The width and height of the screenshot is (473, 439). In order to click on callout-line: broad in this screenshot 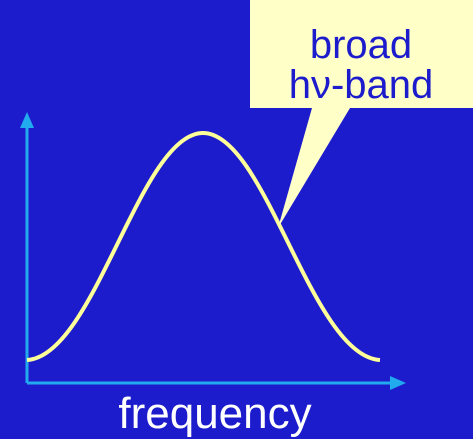, I will do `click(361, 45)`.